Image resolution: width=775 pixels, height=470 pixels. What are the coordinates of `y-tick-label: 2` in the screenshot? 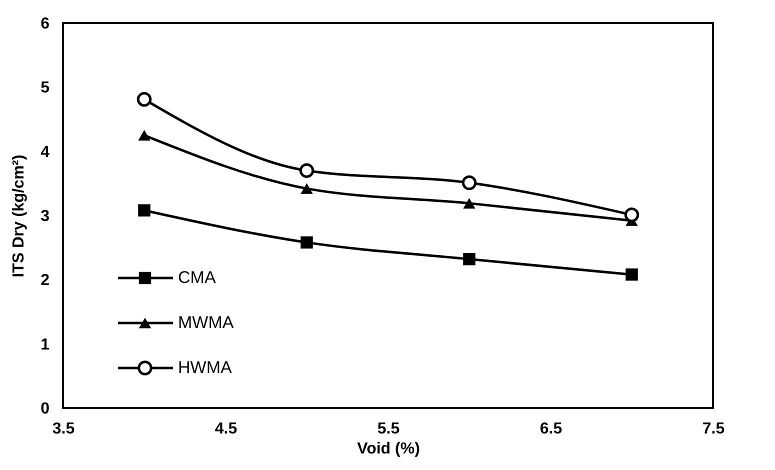 It's located at (45, 281).